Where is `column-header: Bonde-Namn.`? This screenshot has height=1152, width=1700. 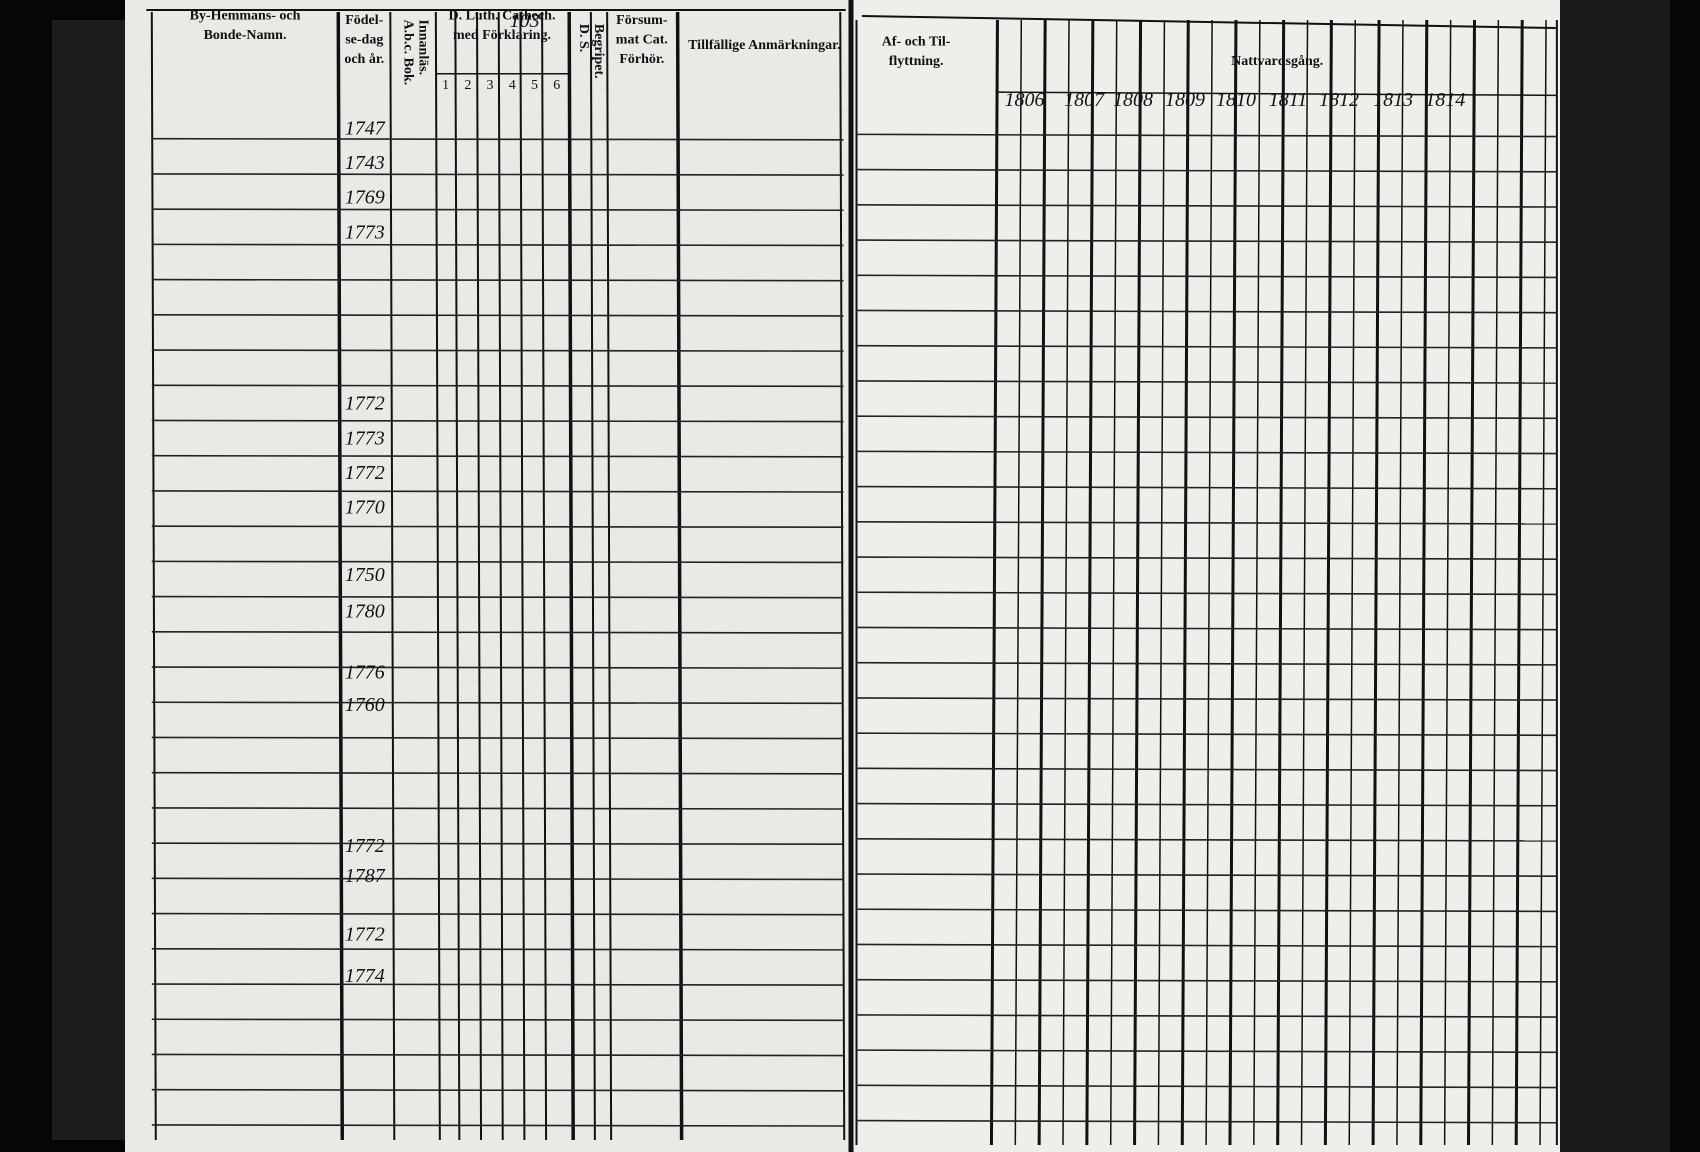 column-header: Bonde-Namn. is located at coordinates (245, 35).